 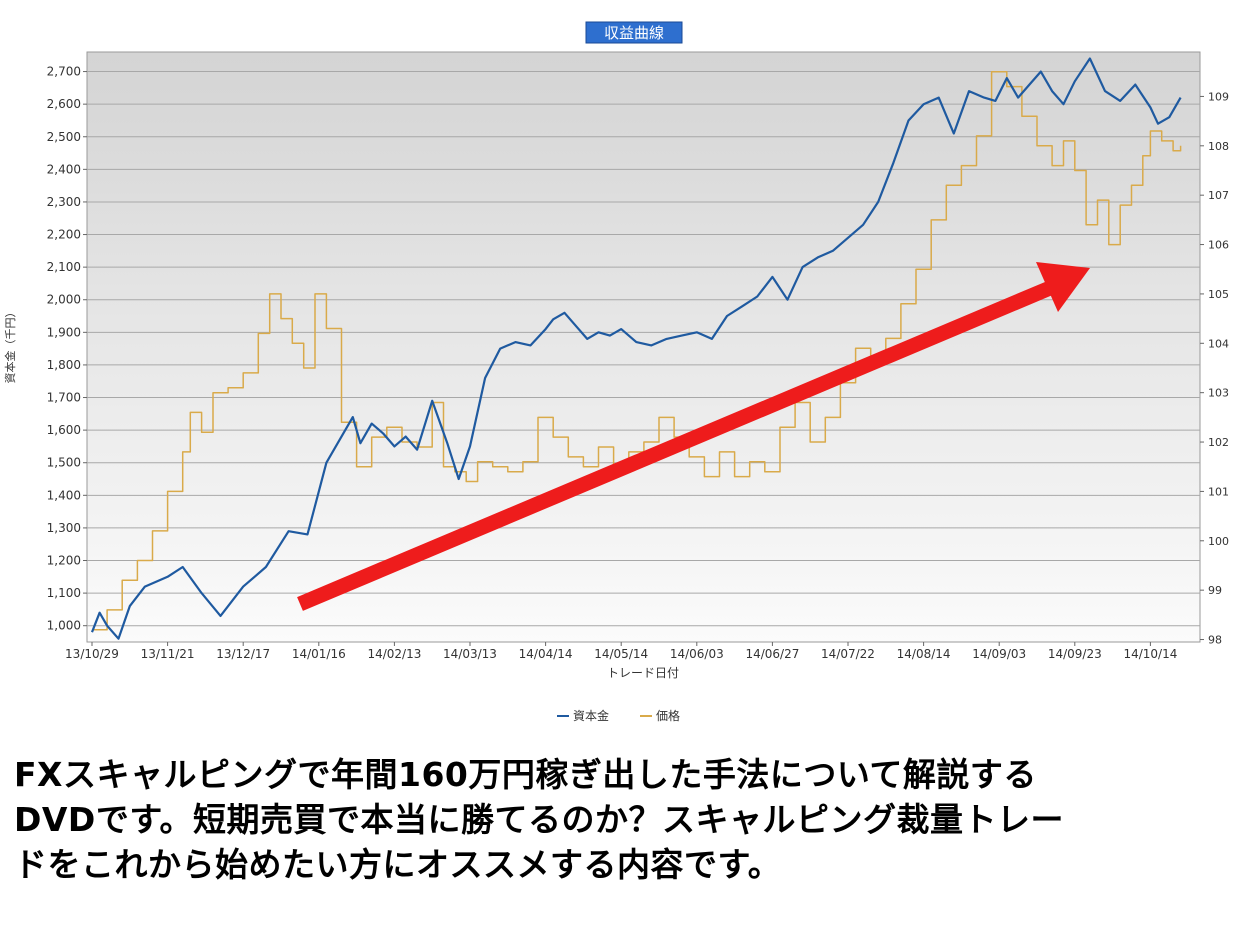 What do you see at coordinates (64, 104) in the screenshot?
I see `left-tick-label: 2,600` at bounding box center [64, 104].